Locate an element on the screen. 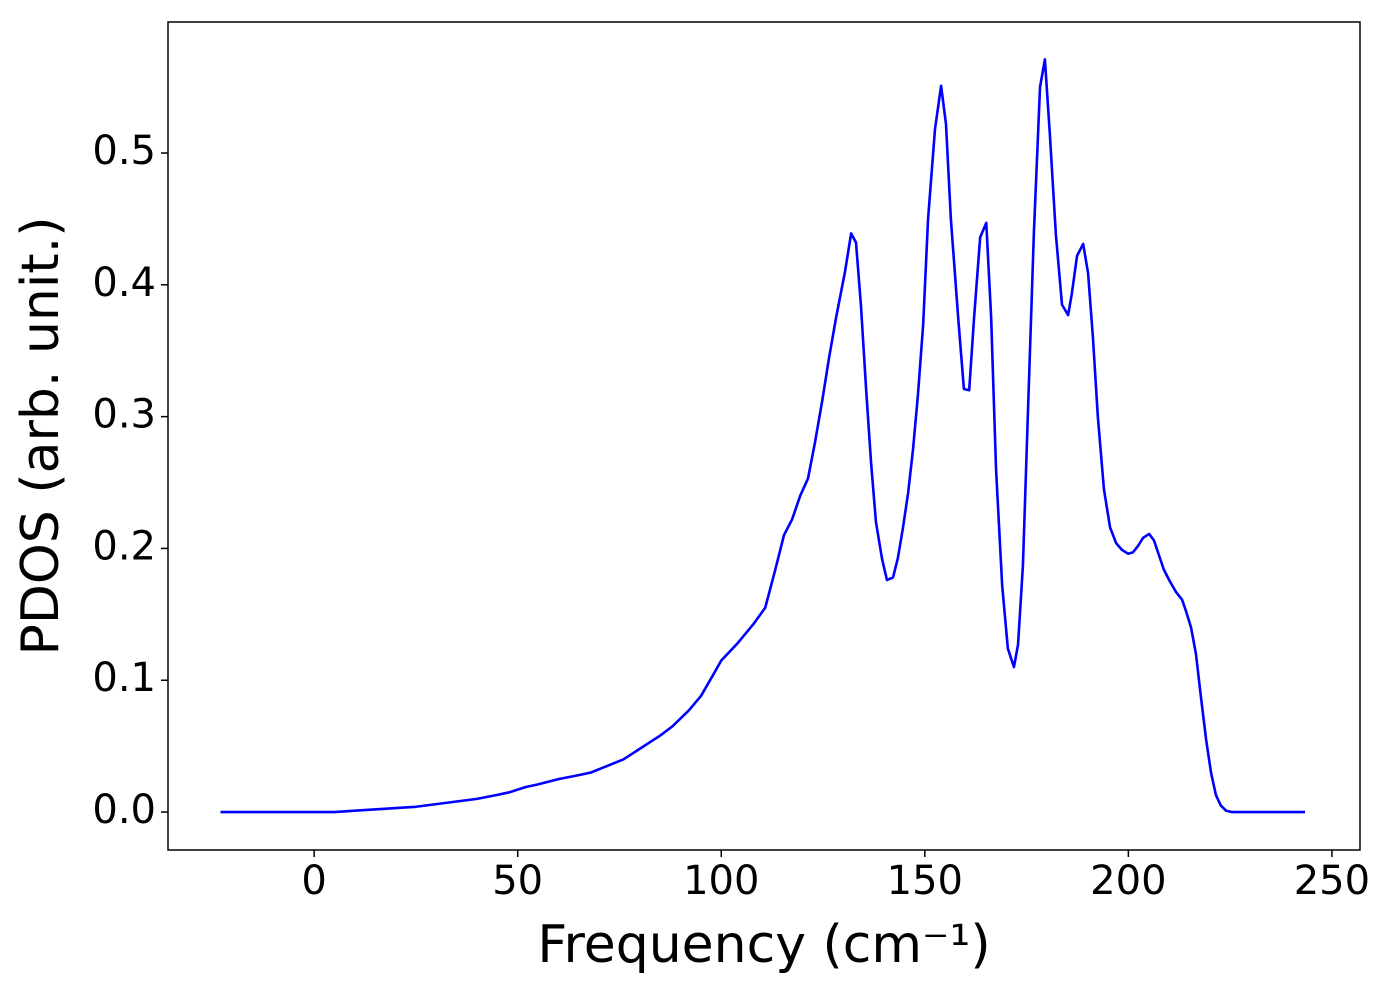 This screenshot has width=1400, height=1000. y-axis-label: PDOS (arb. unit.) is located at coordinates (41, 435).